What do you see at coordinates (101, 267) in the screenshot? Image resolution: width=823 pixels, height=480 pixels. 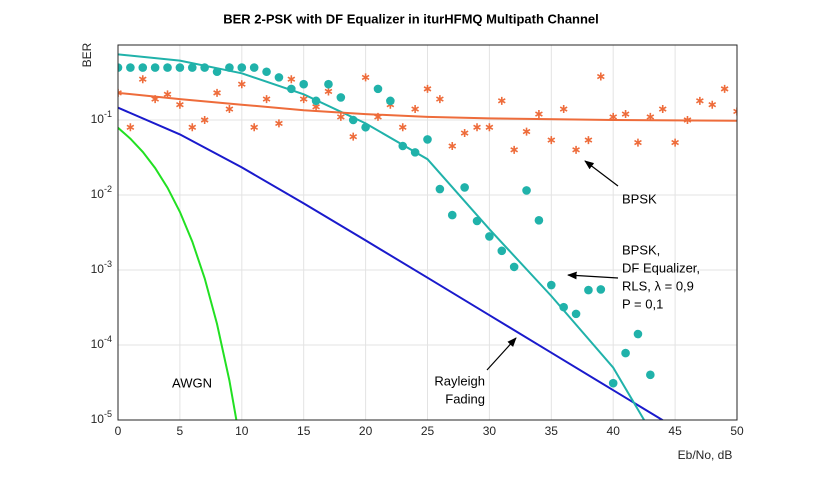 I see `y-tick-label: 10⁻³` at bounding box center [101, 267].